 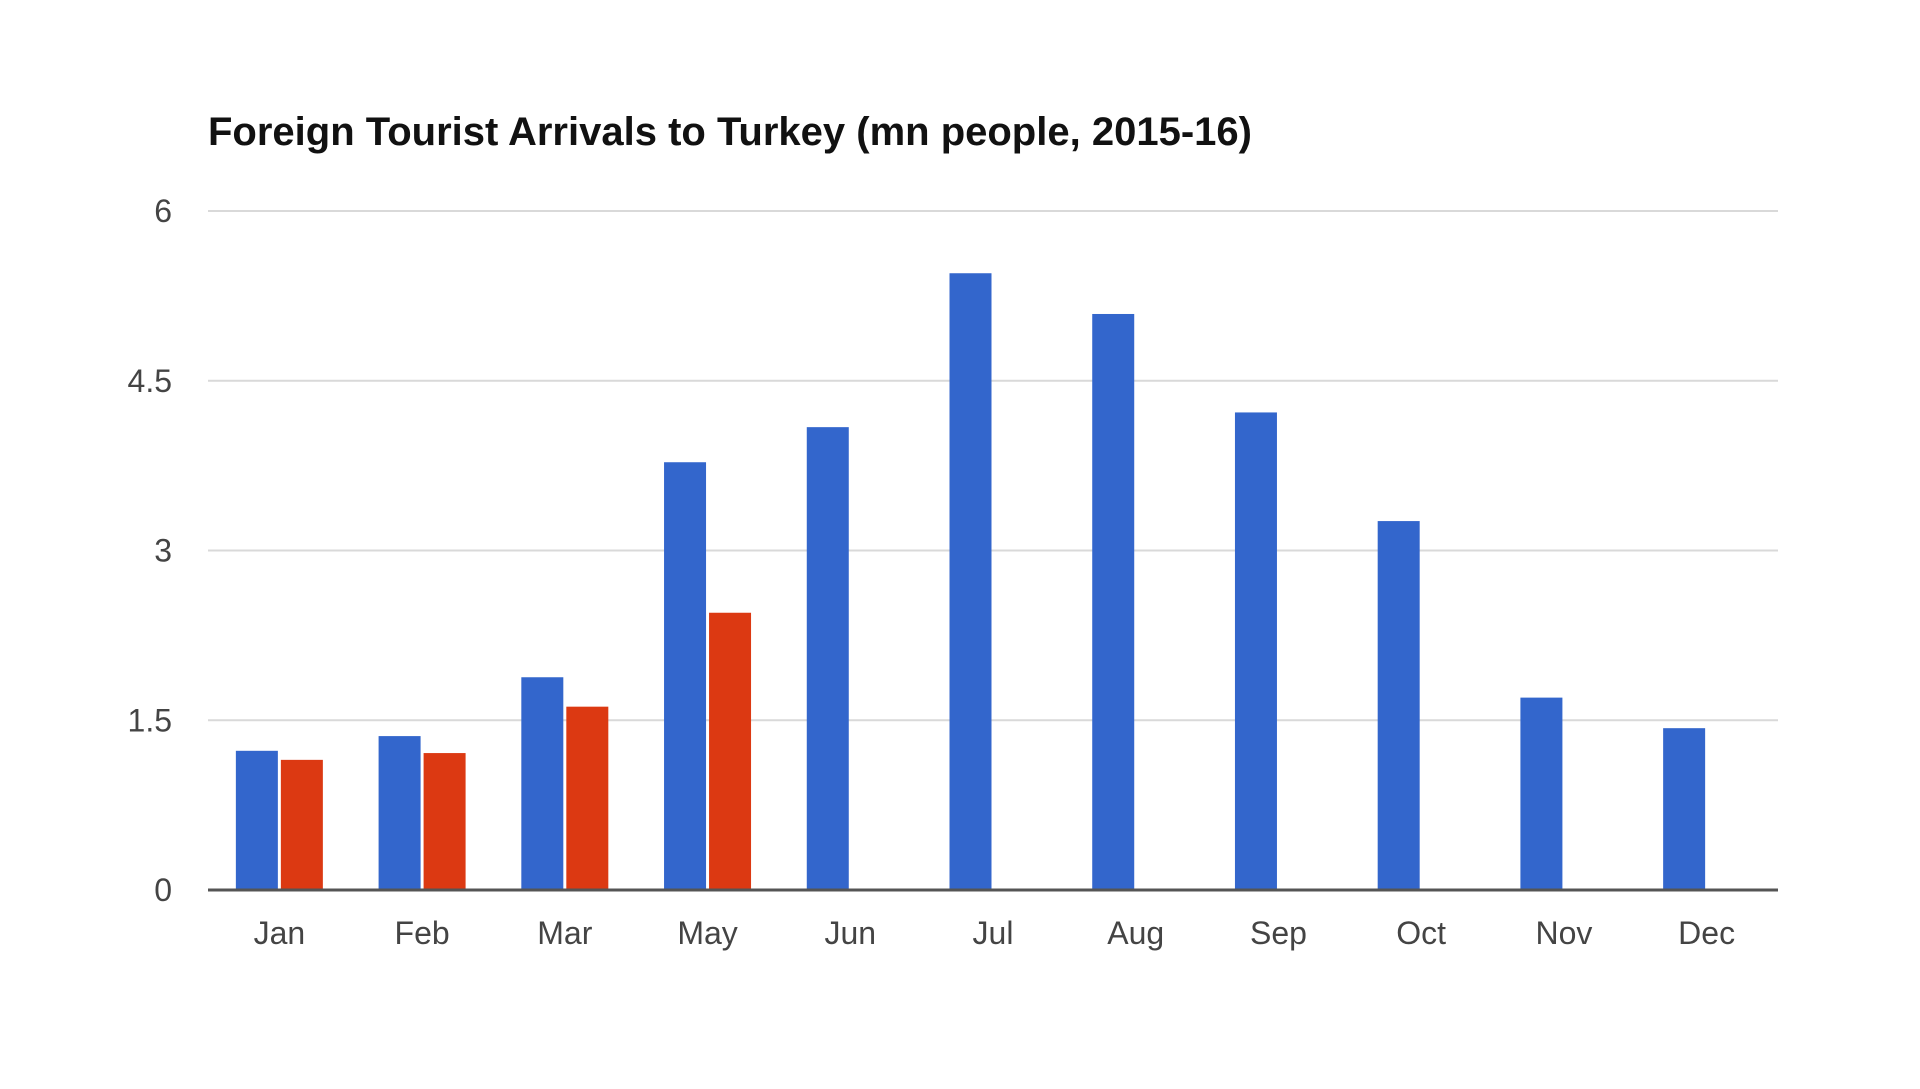 I want to click on x-tick-label-nov: Nov, so click(x=1563, y=933).